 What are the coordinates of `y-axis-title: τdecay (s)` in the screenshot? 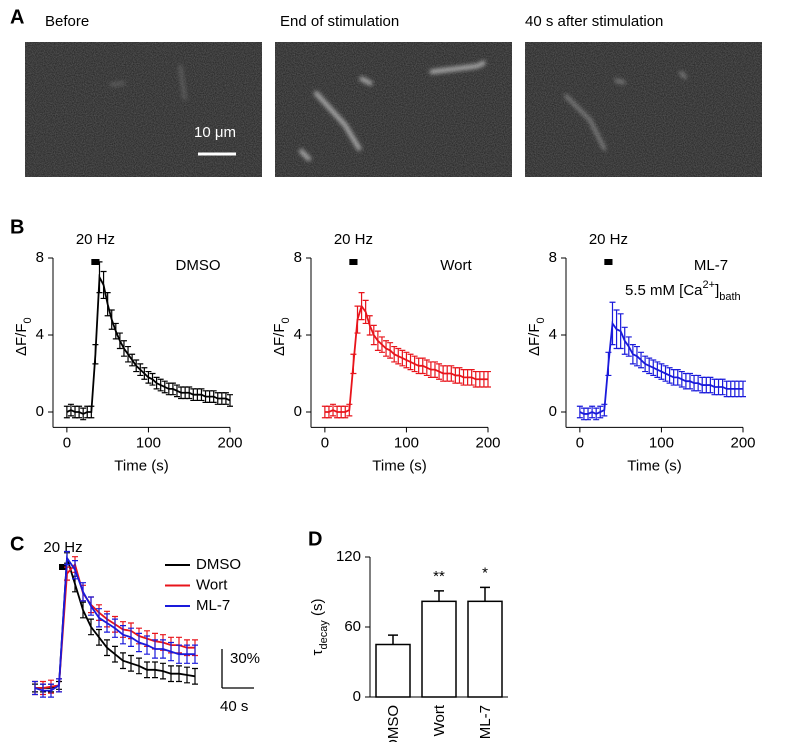 It's located at (319, 627).